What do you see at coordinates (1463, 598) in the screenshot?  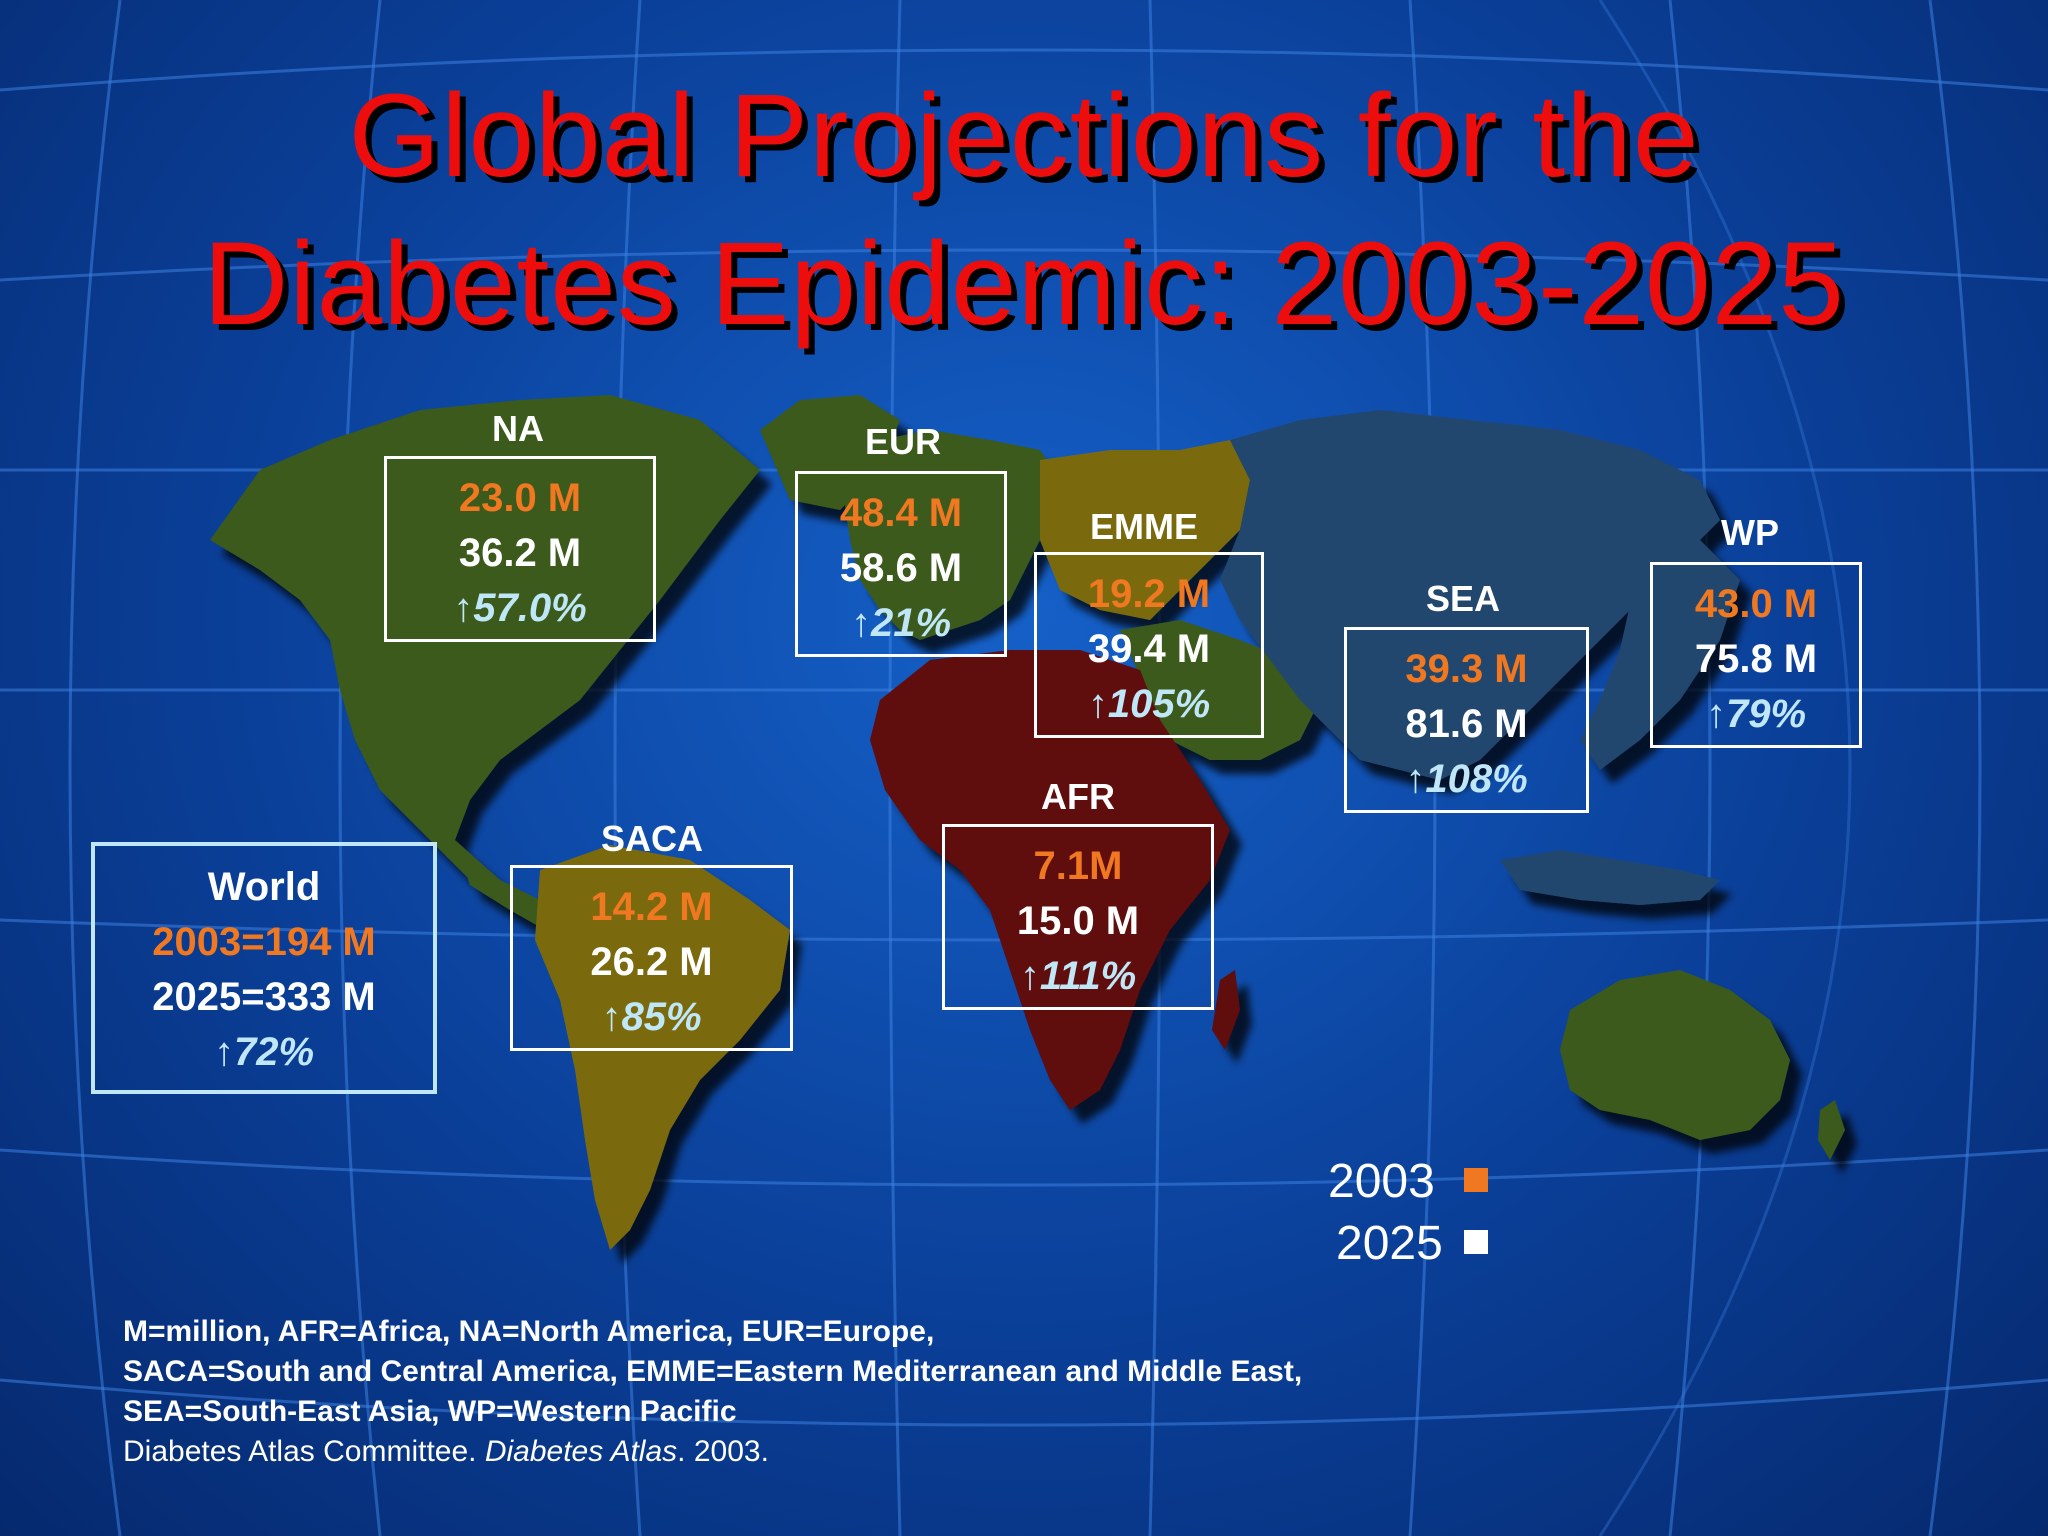 I see `region-label-sea: SEA` at bounding box center [1463, 598].